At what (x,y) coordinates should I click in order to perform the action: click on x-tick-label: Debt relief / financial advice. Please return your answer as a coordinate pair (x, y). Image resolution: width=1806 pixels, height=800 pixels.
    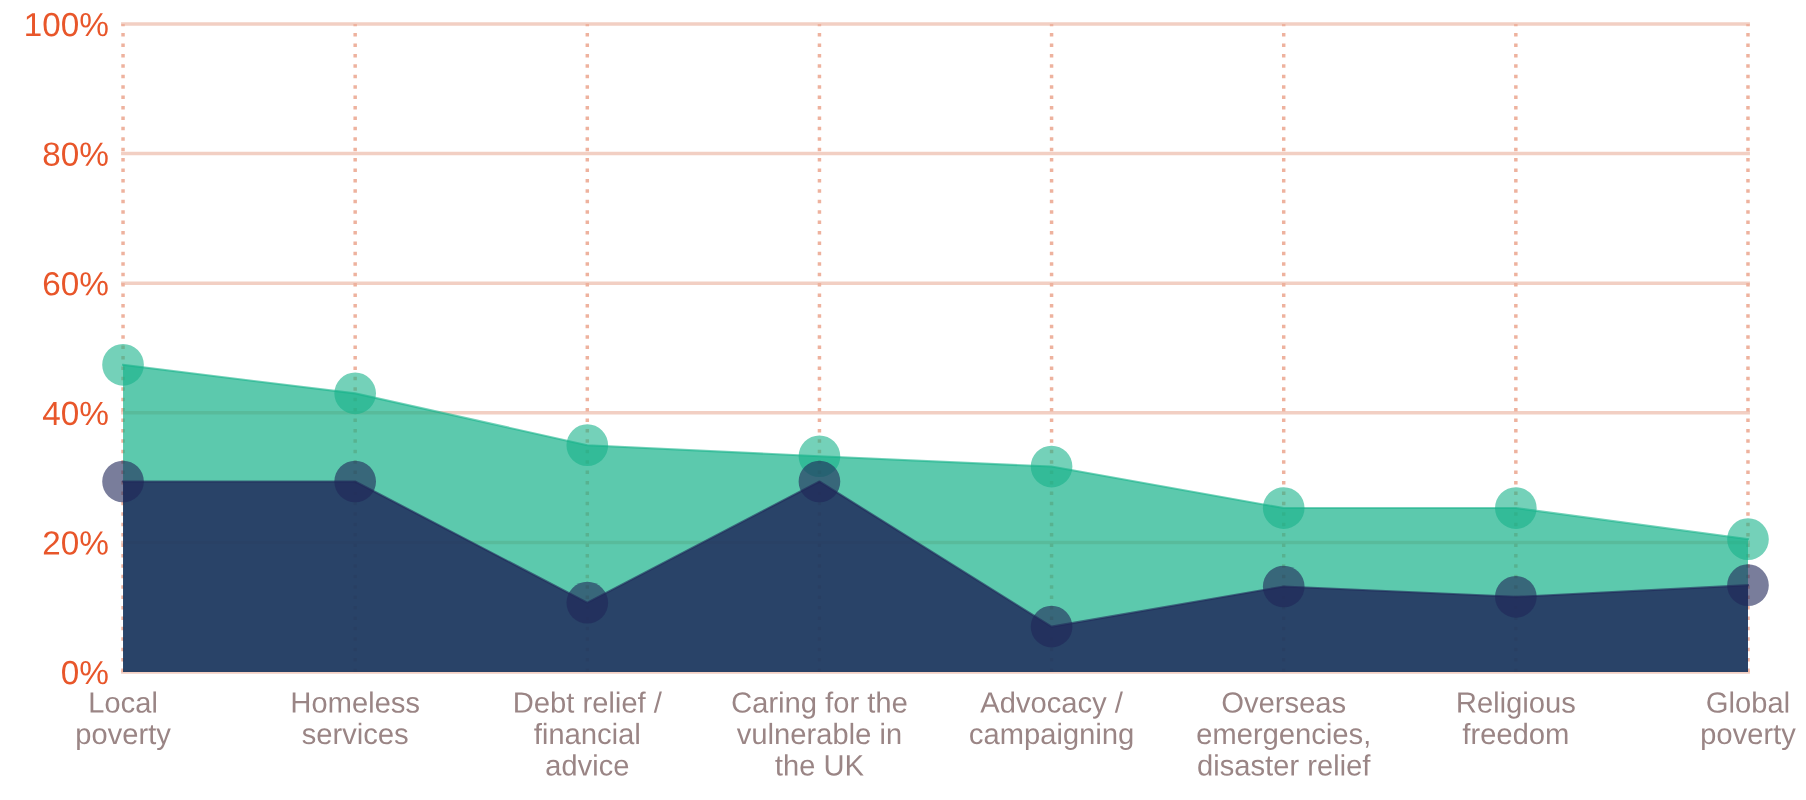
    Looking at the image, I should click on (588, 733).